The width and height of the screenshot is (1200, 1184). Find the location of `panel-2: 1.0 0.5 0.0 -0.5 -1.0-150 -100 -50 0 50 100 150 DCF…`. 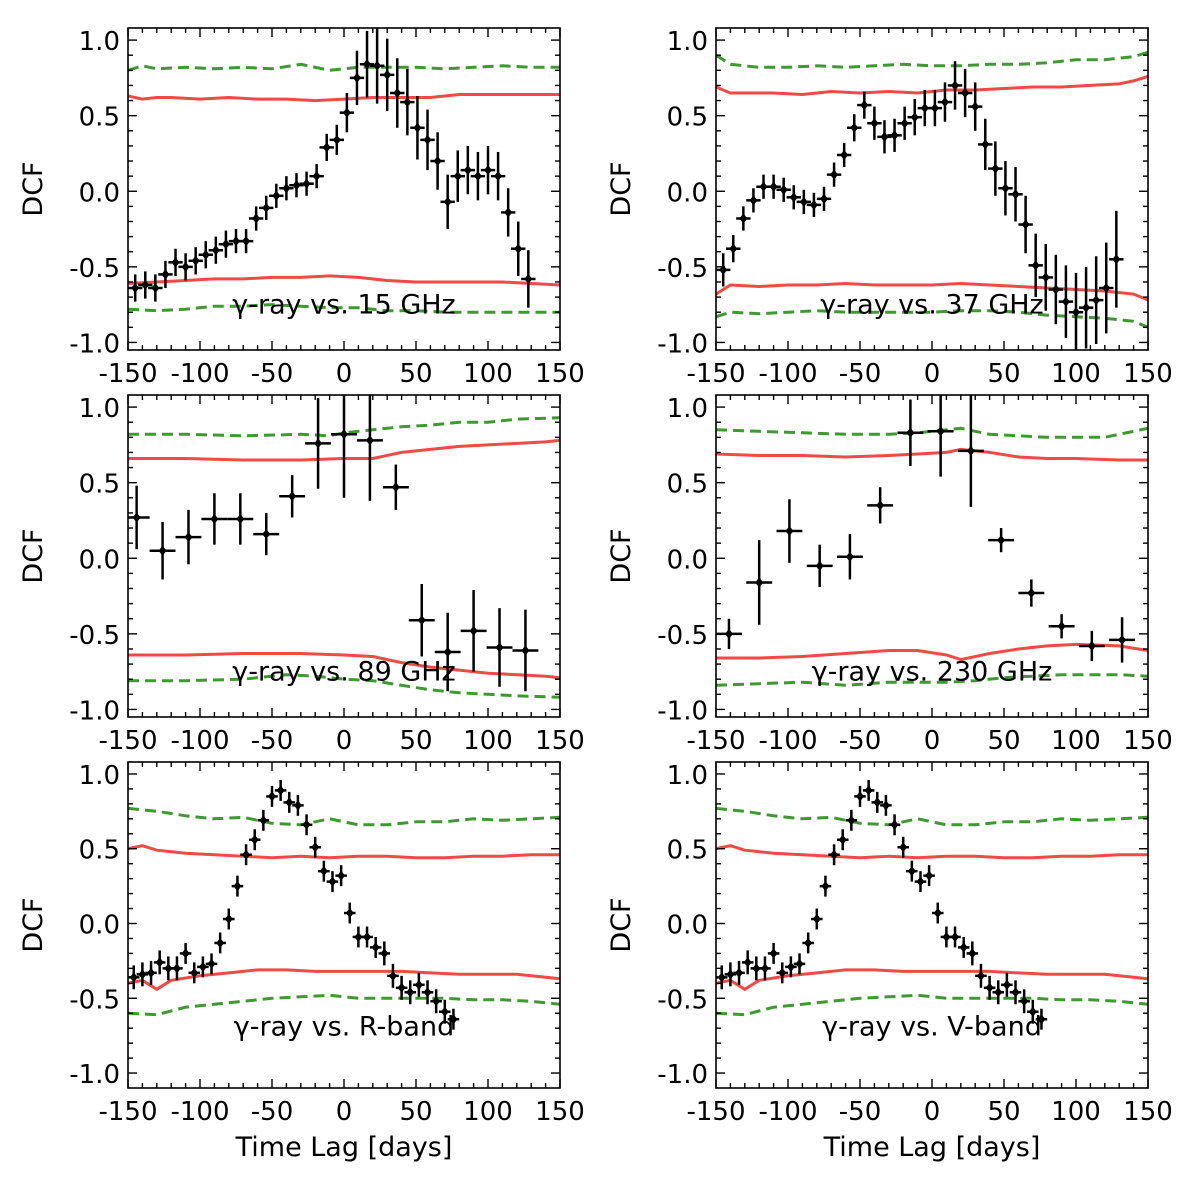

panel-2: 1.0 0.5 0.0 -0.5 -1.0-150 -100 -50 0 50 100 150 DCF… is located at coordinates (889, 208).